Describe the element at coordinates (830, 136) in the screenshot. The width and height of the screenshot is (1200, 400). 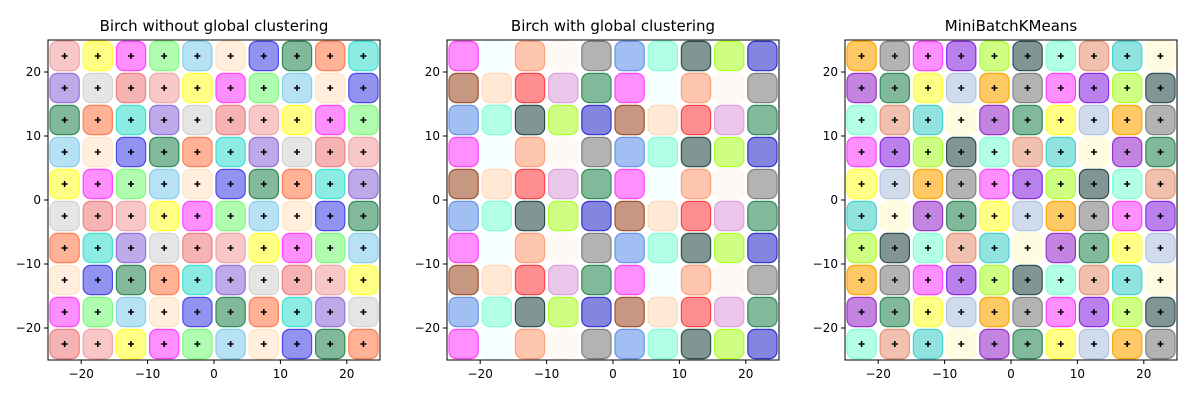
I see `y-tick-label: 10` at that location.